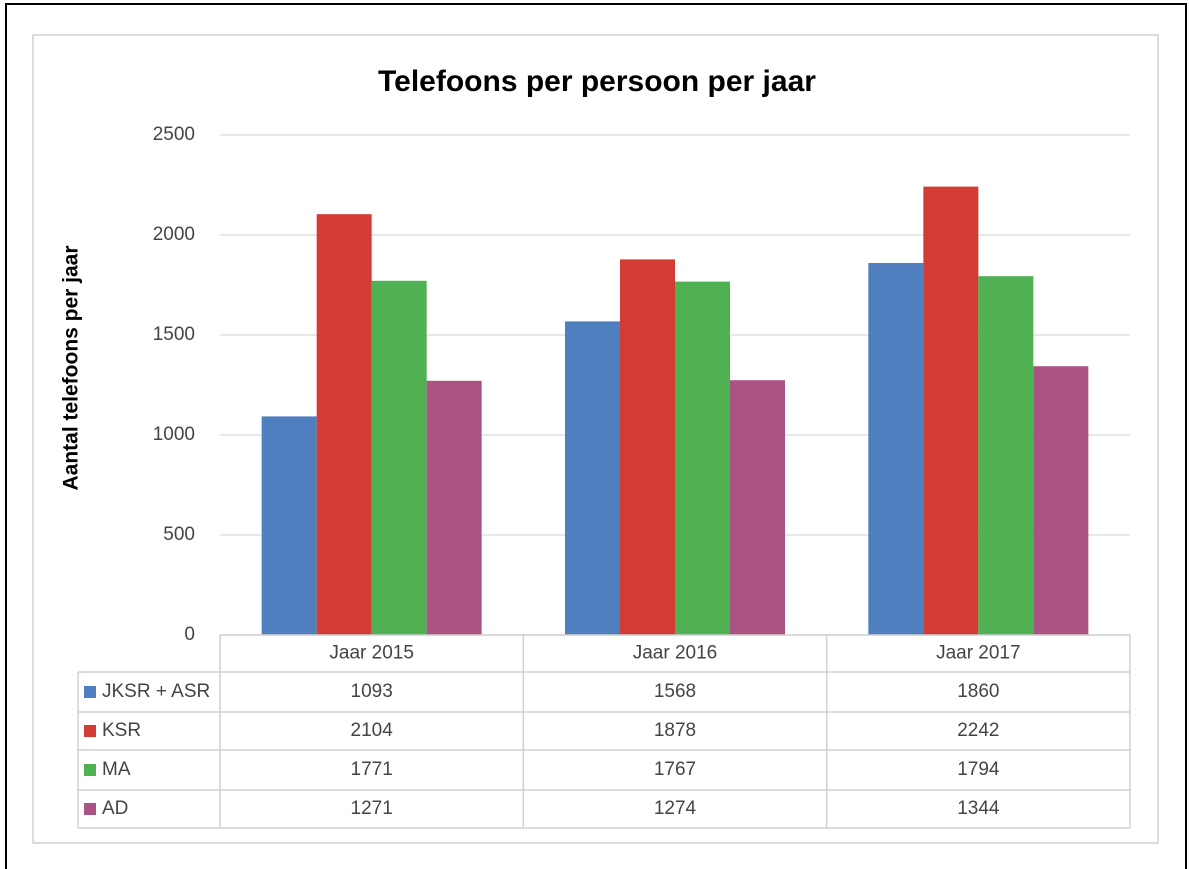 Image resolution: width=1189 pixels, height=869 pixels. Describe the element at coordinates (675, 691) in the screenshot. I see `table-value: 1568` at that location.